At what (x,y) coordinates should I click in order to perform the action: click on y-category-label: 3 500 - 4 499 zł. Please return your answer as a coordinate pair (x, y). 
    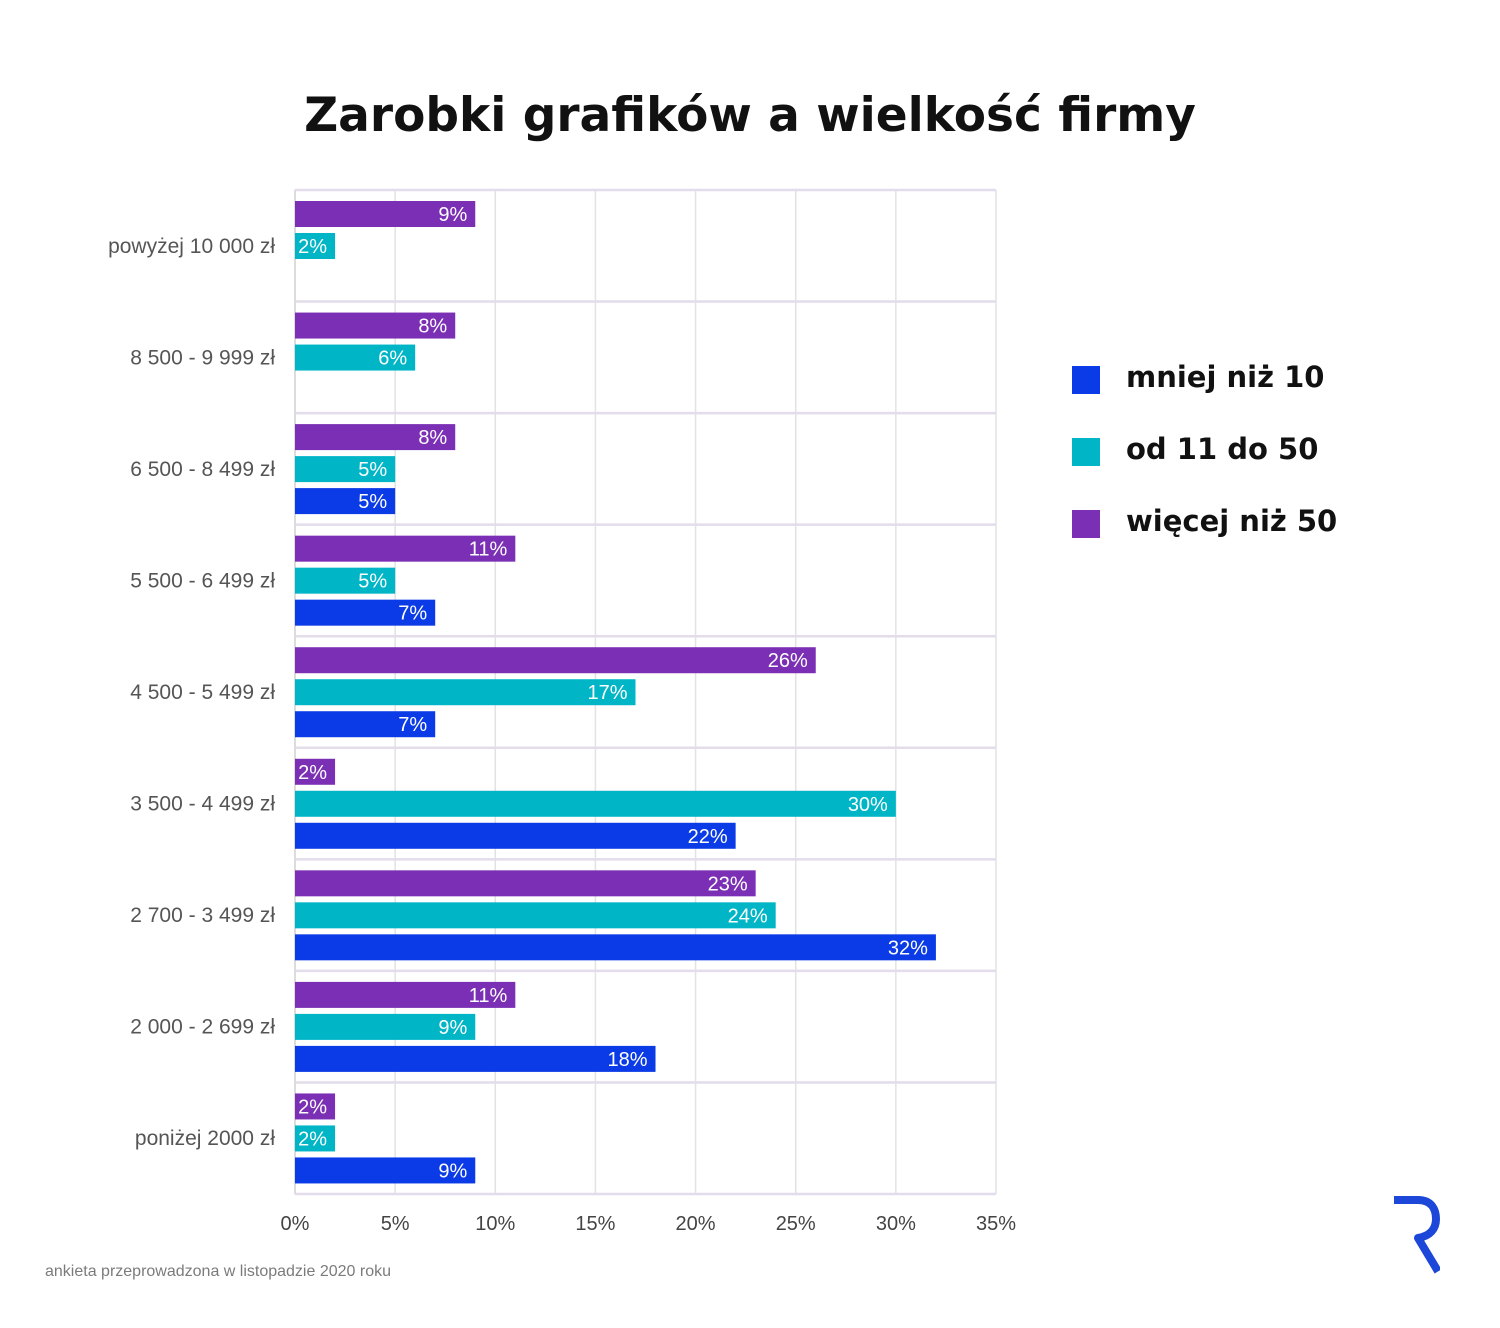
    Looking at the image, I should click on (202, 804).